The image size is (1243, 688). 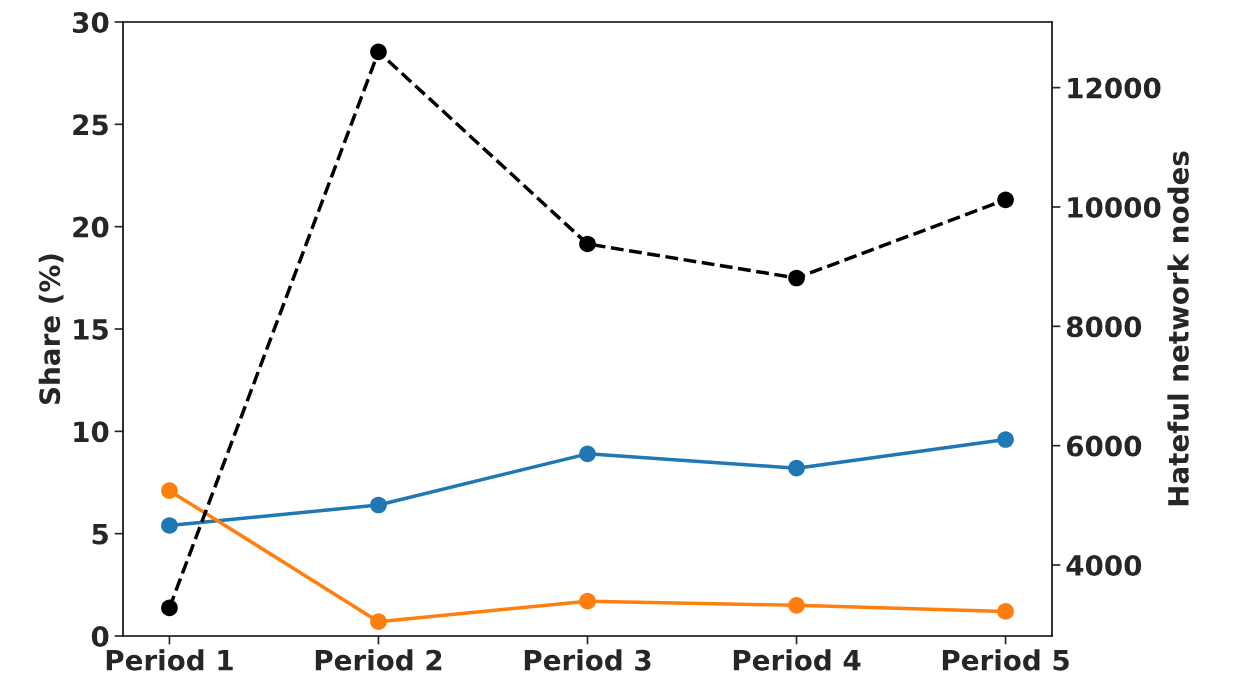 I want to click on y2-tick-label: 6000, so click(x=1104, y=446).